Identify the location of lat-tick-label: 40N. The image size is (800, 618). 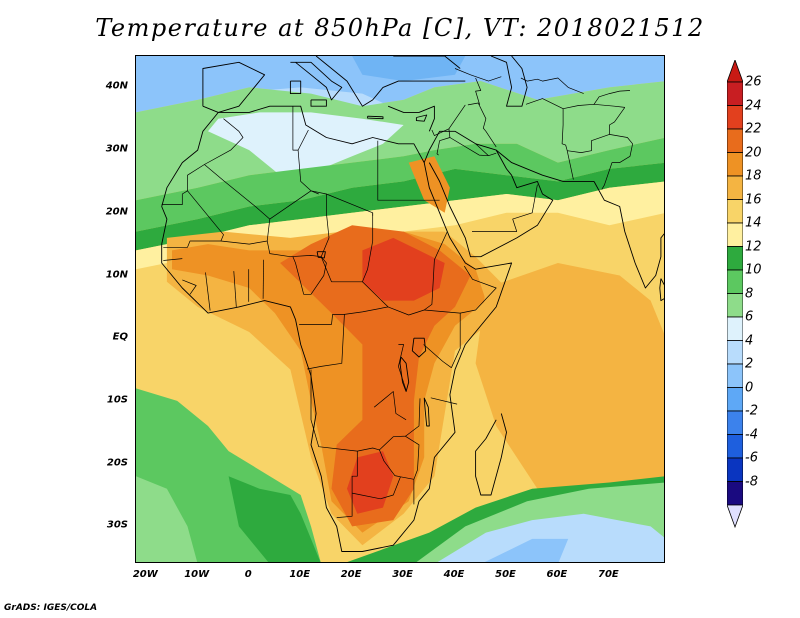
(116, 86).